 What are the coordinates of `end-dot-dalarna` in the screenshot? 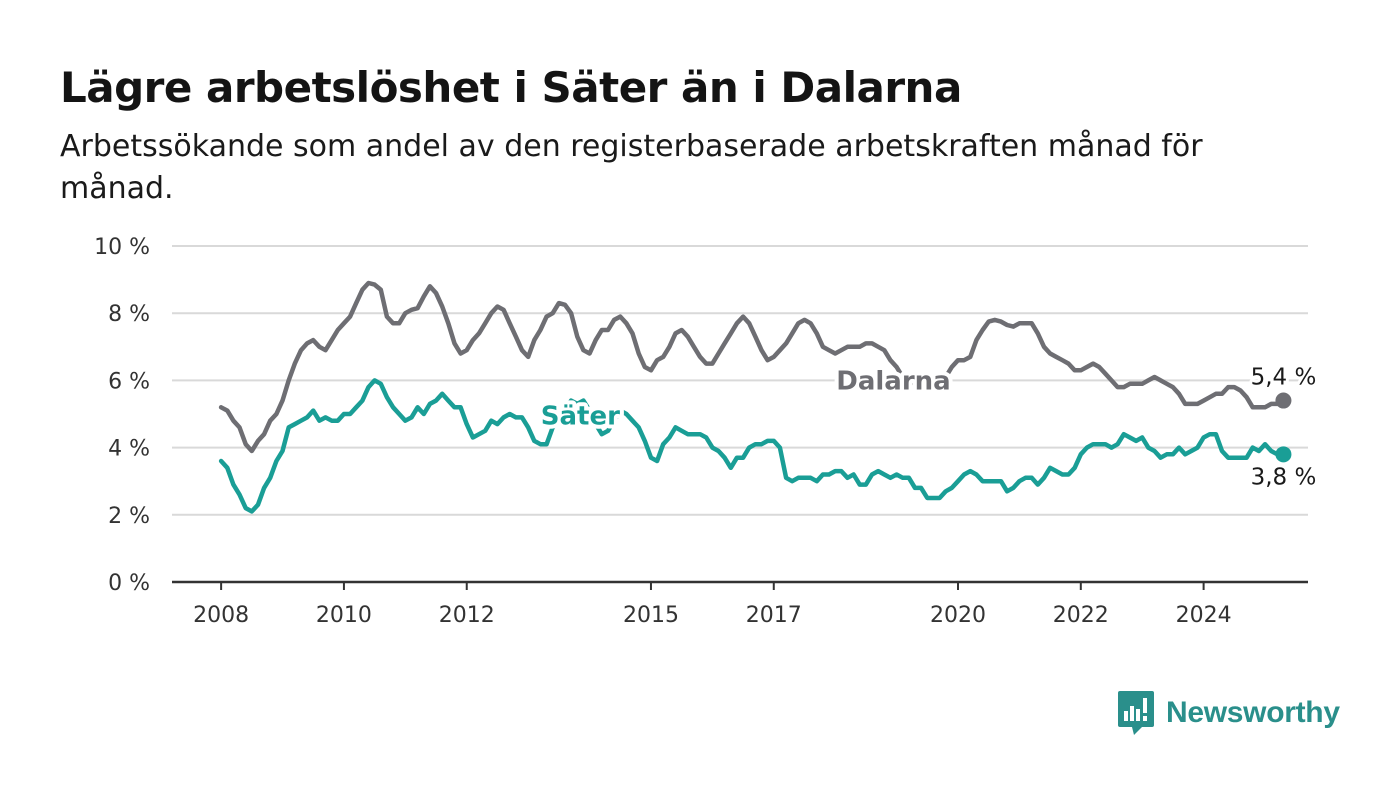 It's located at (1283, 400).